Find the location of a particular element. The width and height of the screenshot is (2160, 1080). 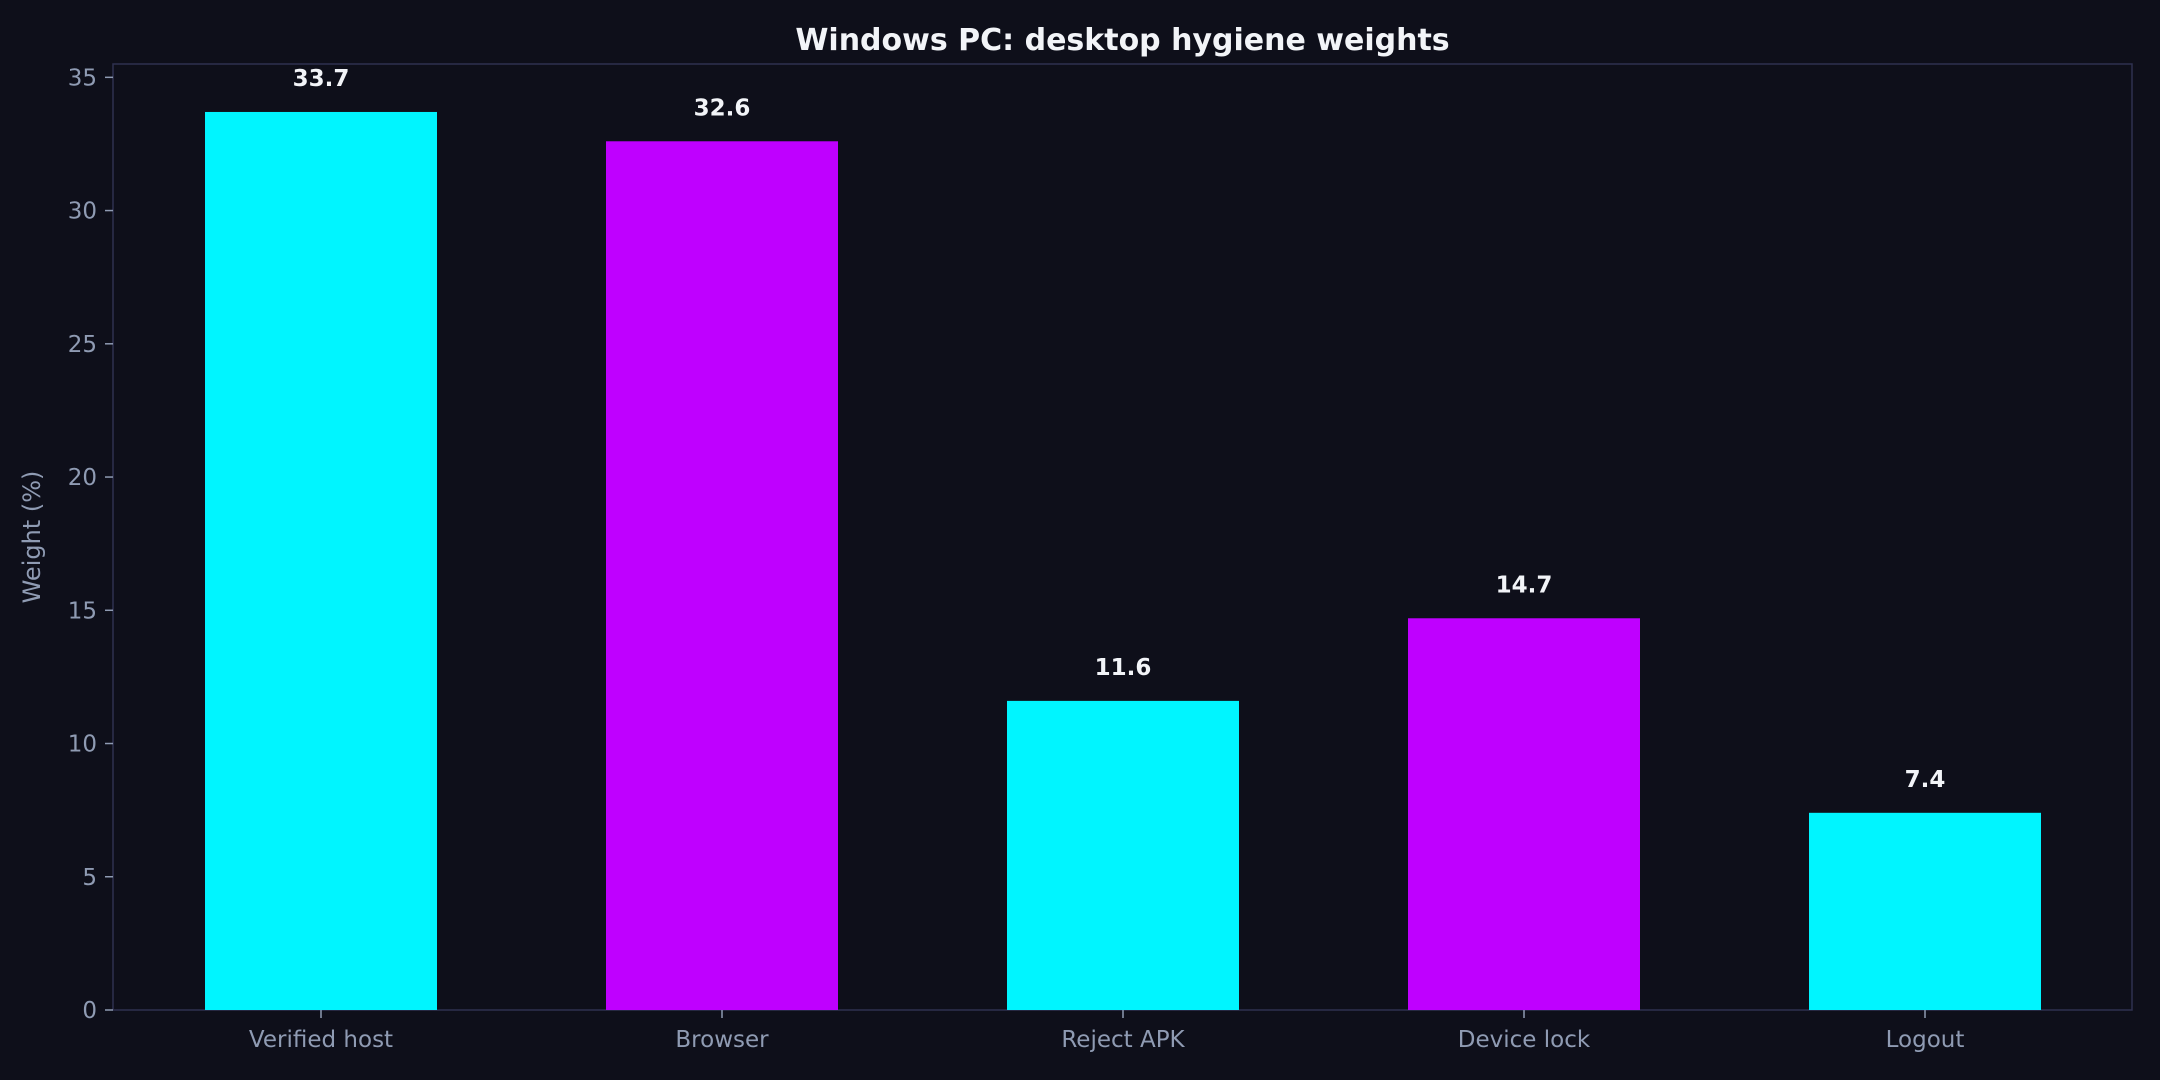

bar-reject-apk is located at coordinates (1123, 855).